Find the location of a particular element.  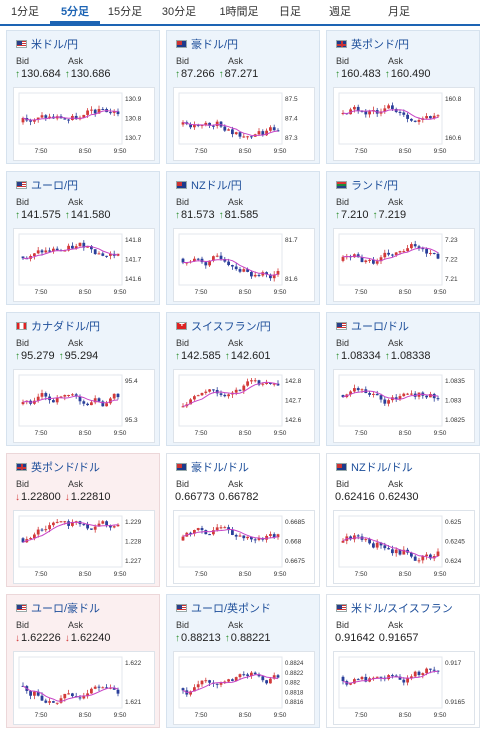

candlestick-chart: 1.622 1.621 7:50 8:50 9:50 is located at coordinates (84, 688).